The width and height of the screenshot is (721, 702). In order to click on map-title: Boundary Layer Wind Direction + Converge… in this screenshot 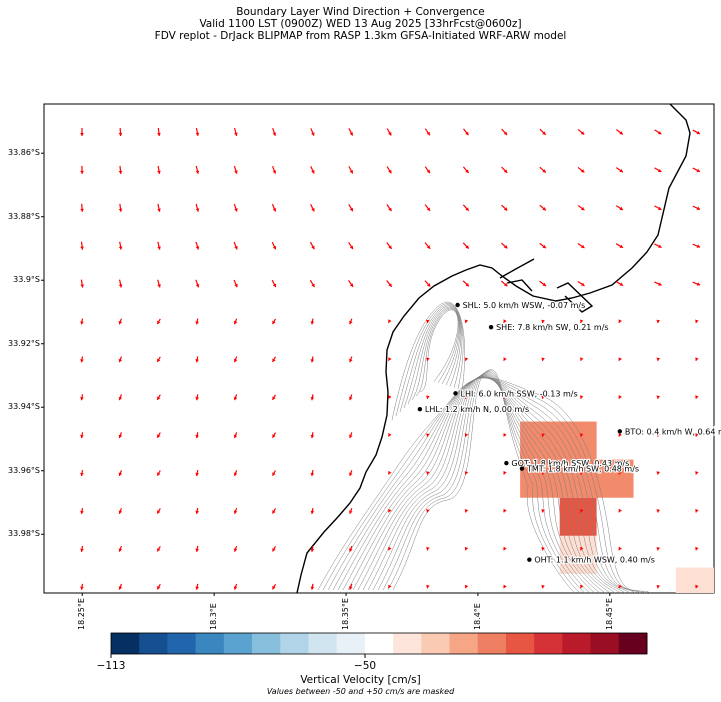, I will do `click(360, 12)`.